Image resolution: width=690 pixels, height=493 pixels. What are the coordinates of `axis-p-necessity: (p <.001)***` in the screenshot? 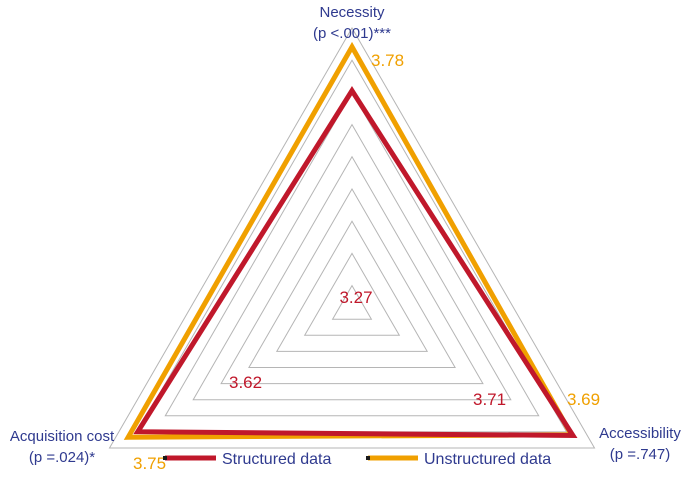 It's located at (352, 33).